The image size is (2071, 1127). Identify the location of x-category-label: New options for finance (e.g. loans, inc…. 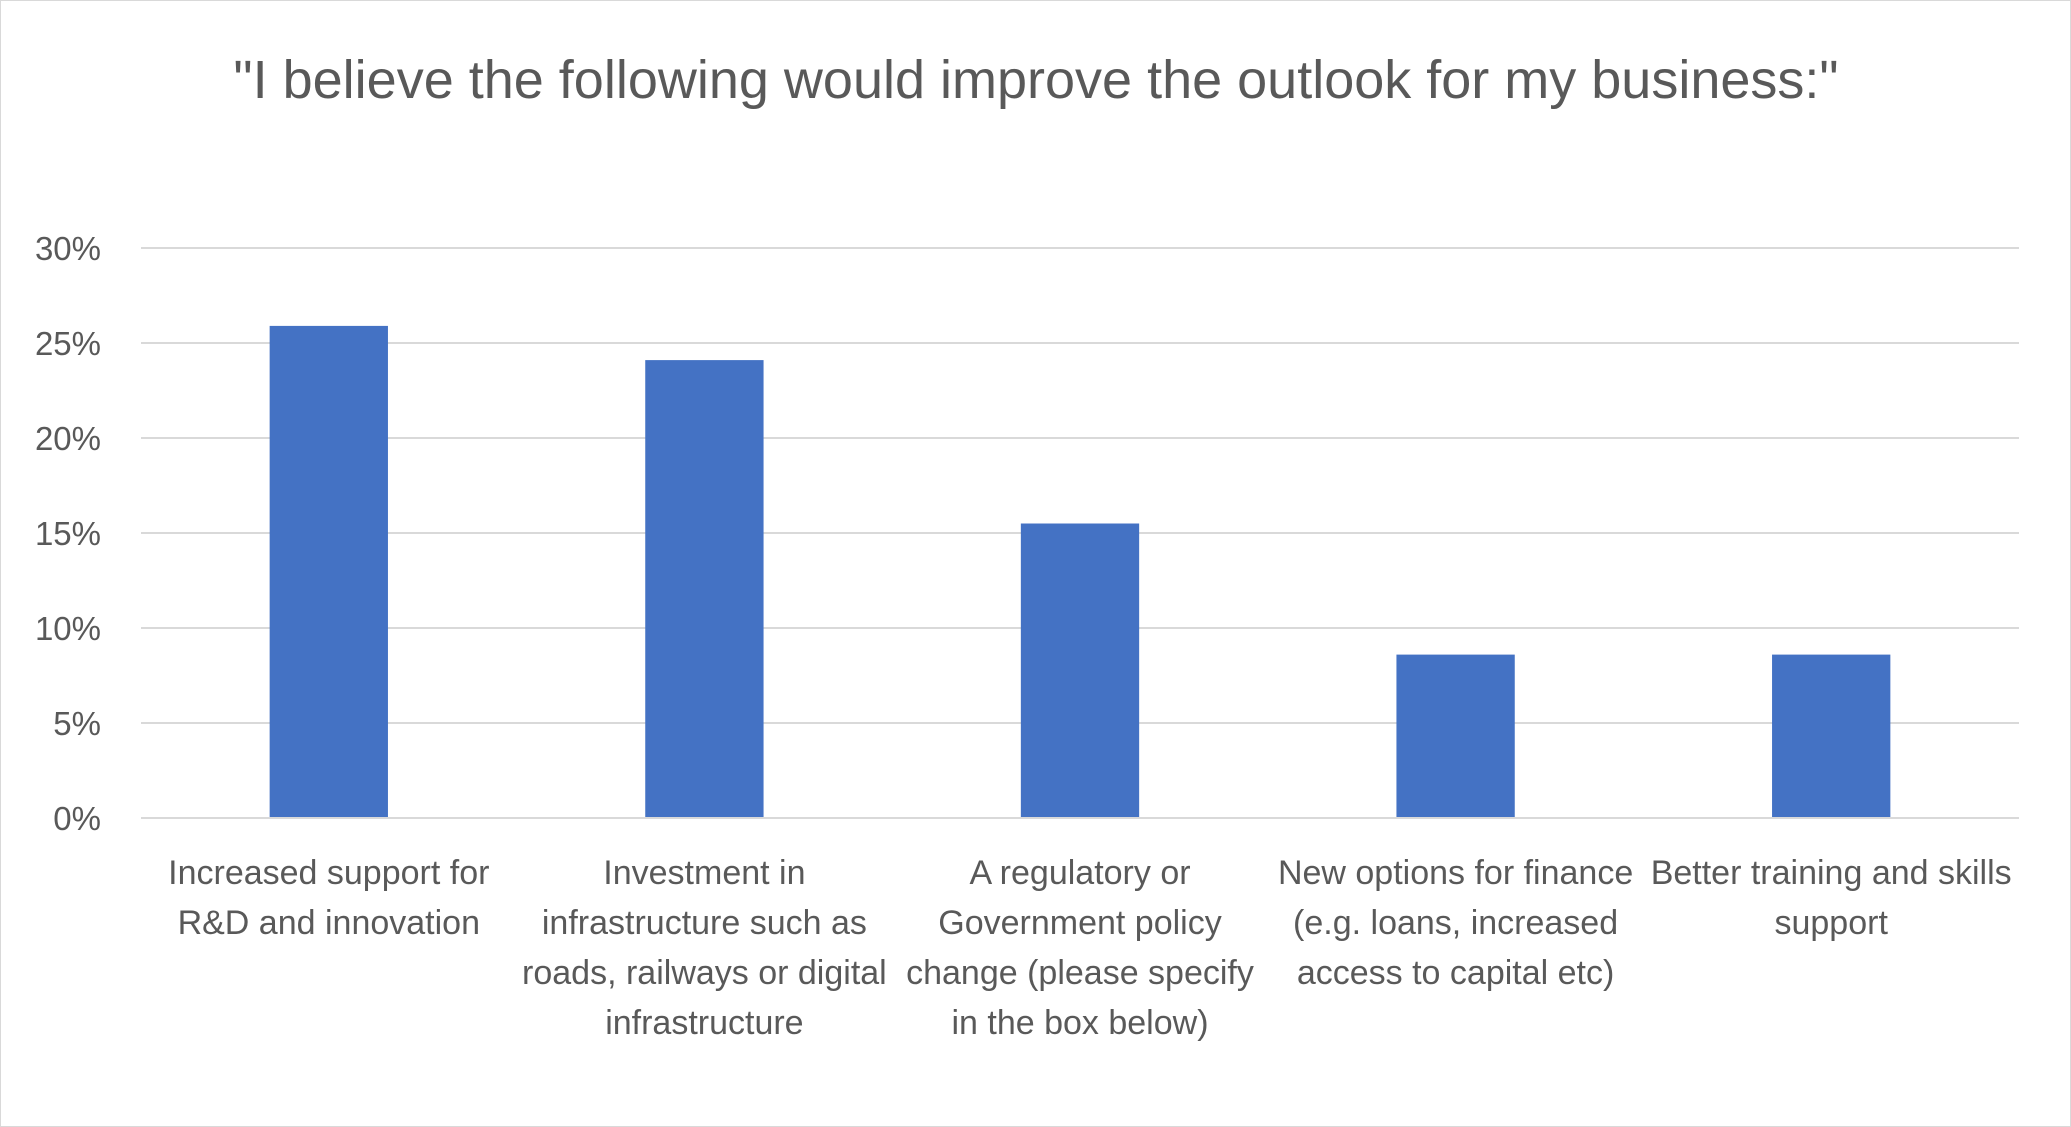
(1455, 923).